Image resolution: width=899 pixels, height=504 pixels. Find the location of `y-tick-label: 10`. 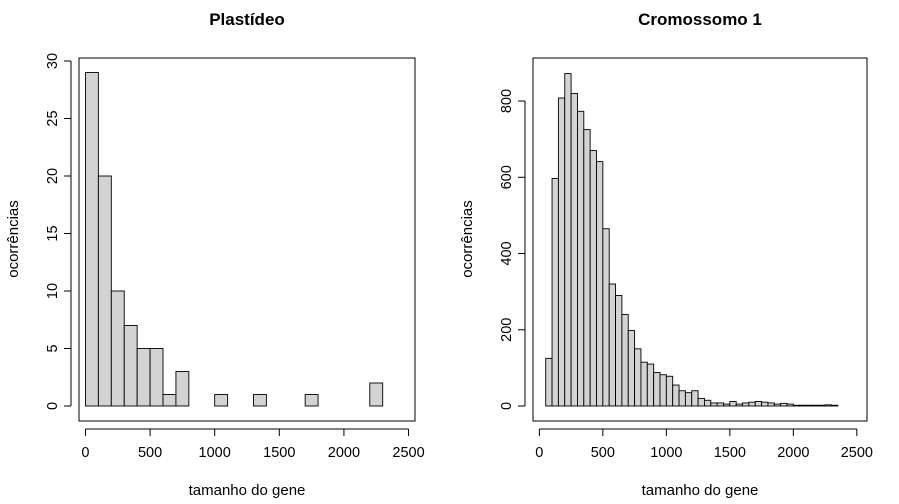

y-tick-label: 10 is located at coordinates (53, 291).